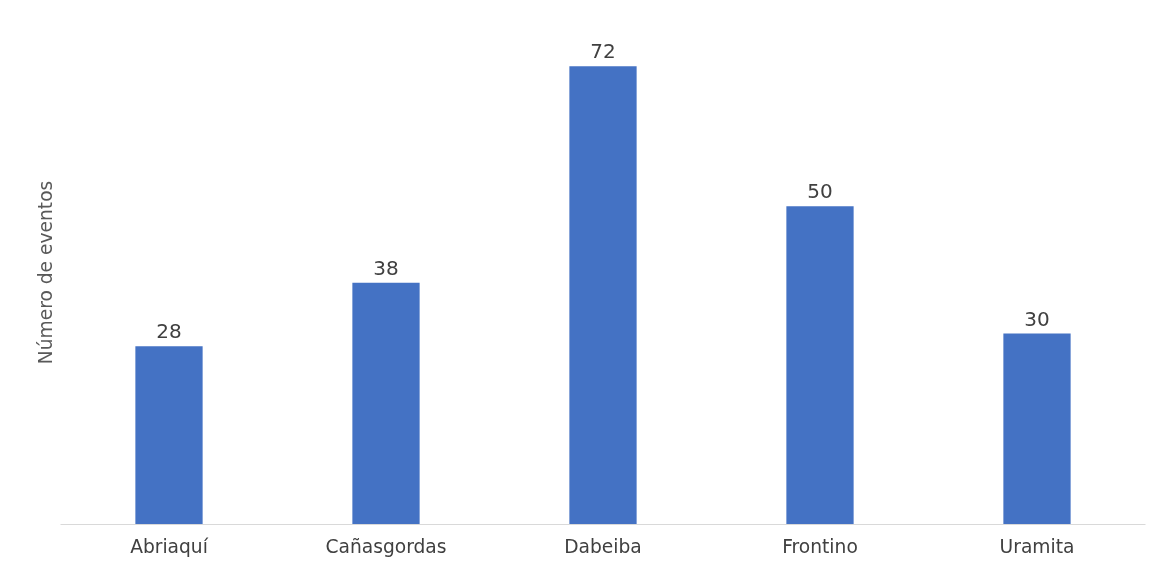 The image size is (1171, 580). I want to click on data-label: 30, so click(1037, 318).